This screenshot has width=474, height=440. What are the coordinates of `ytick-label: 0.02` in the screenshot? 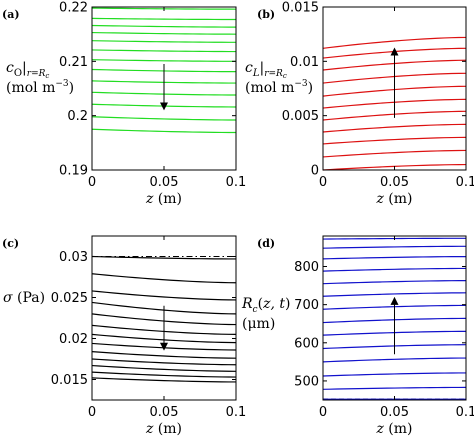 It's located at (73, 339).